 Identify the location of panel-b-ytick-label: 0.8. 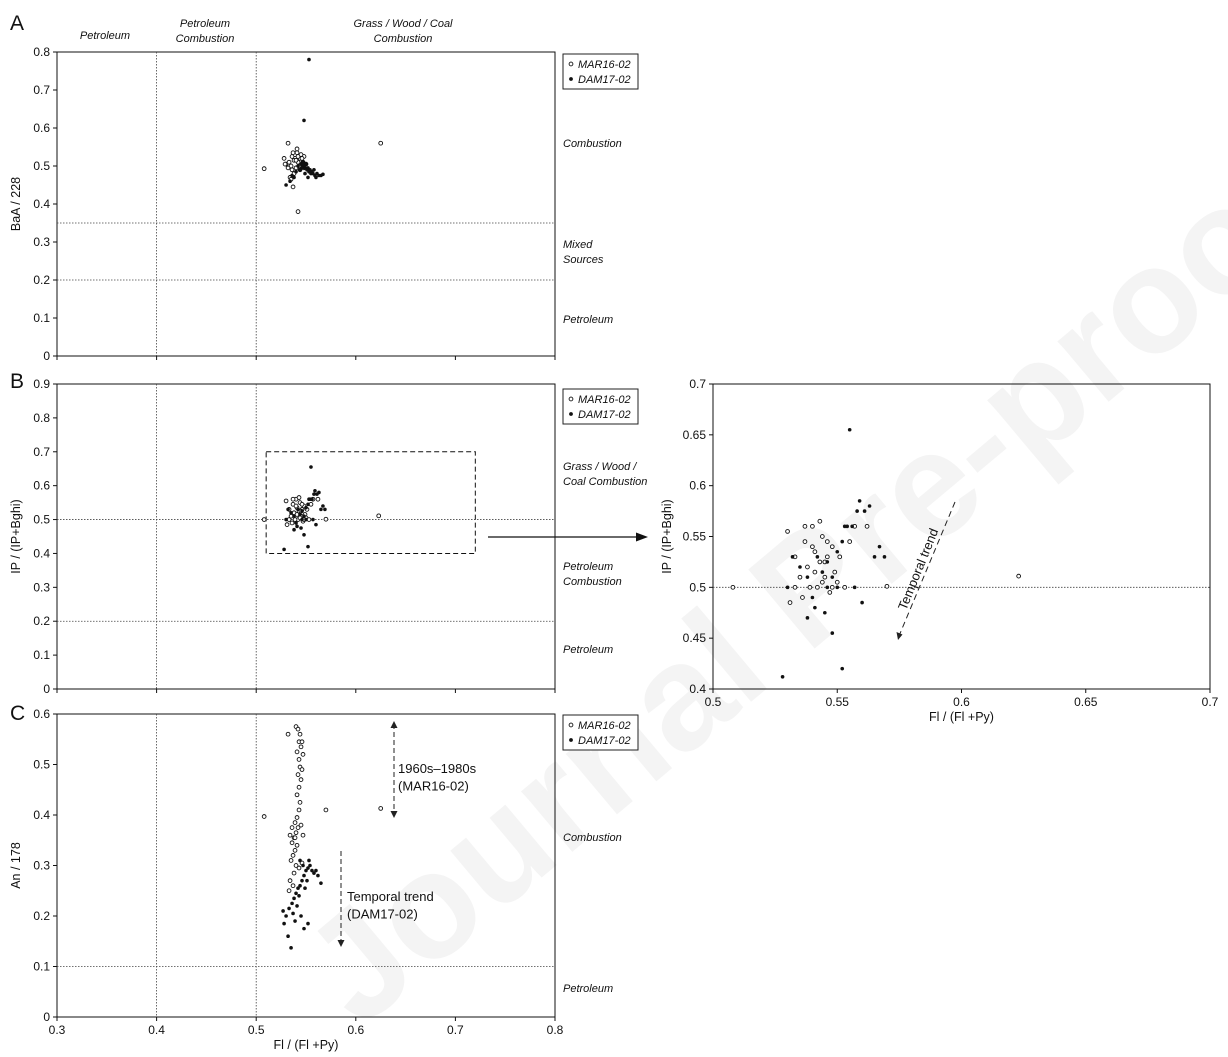
(41, 418).